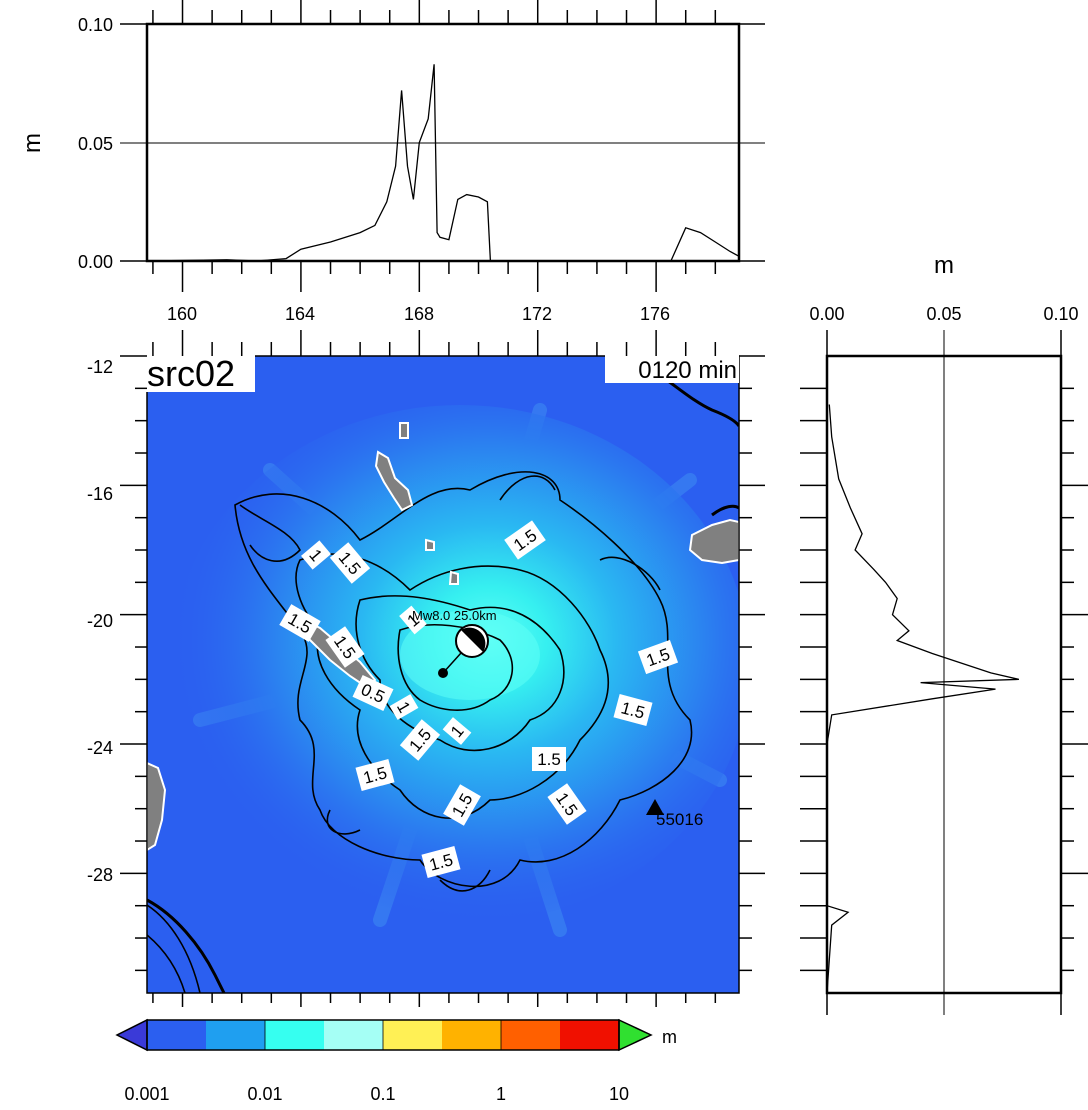  I want to click on colorbar-unit: m, so click(669, 1037).